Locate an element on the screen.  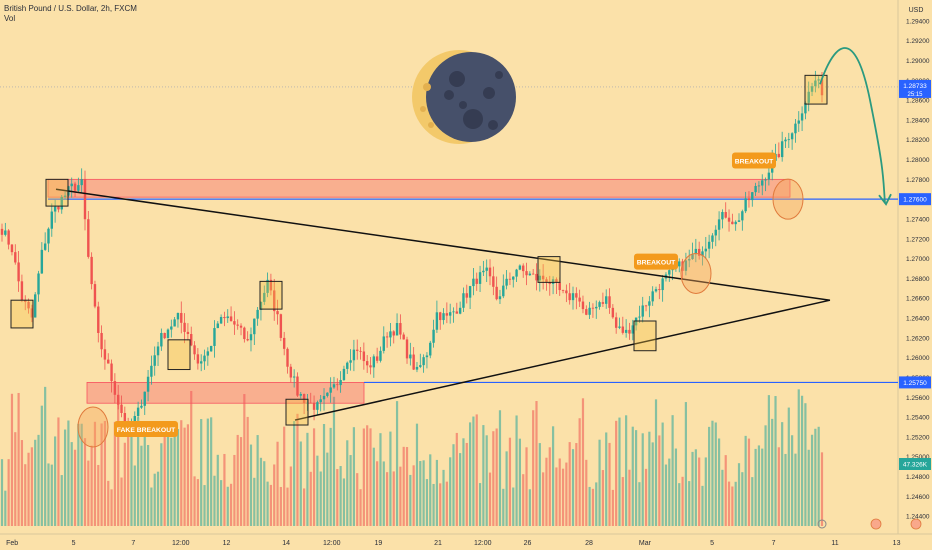
price-label: 1.27600 is located at coordinates (915, 200).